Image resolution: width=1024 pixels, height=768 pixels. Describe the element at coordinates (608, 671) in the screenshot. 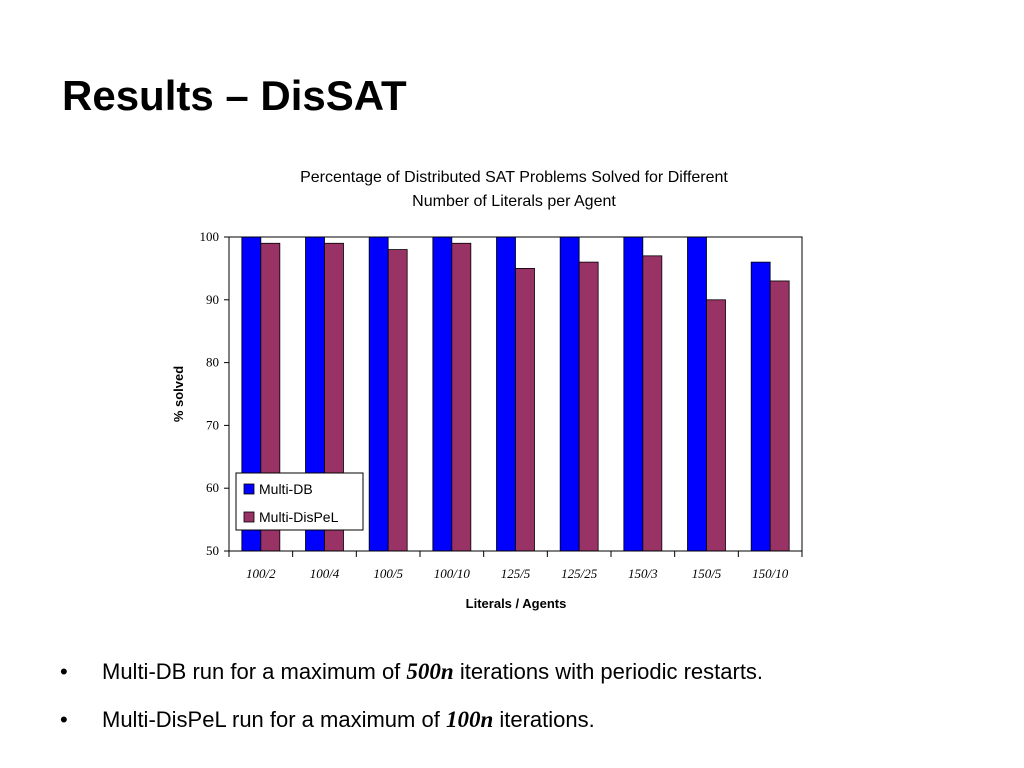

I see `bullet-text: iterations with periodic restarts.` at that location.